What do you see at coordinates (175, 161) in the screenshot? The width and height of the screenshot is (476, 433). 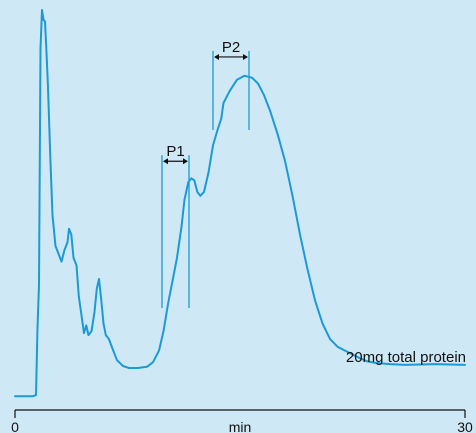 I see `arrow-head` at bounding box center [175, 161].